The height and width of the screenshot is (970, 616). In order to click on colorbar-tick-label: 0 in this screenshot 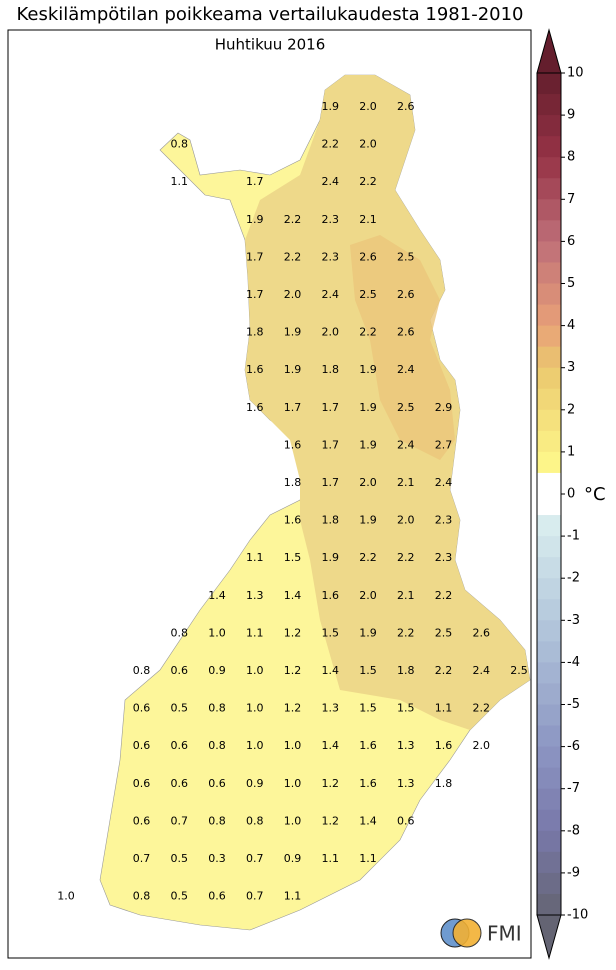, I will do `click(571, 494)`.